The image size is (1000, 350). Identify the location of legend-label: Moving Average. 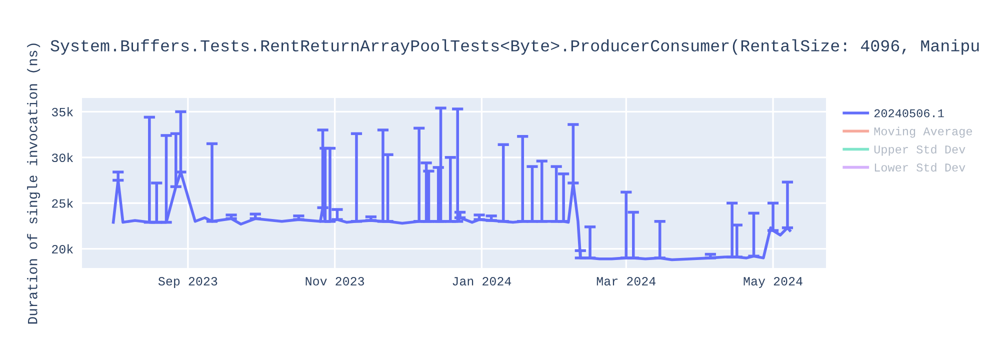
(923, 132).